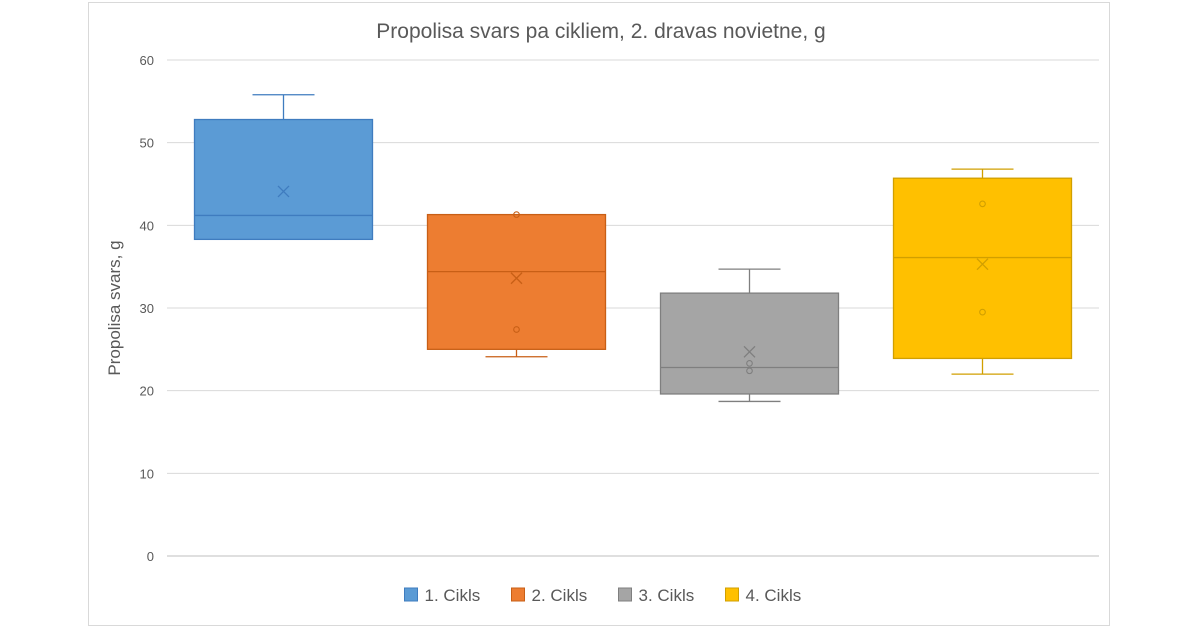  Describe the element at coordinates (147, 60) in the screenshot. I see `y-tick-label: 60` at that location.